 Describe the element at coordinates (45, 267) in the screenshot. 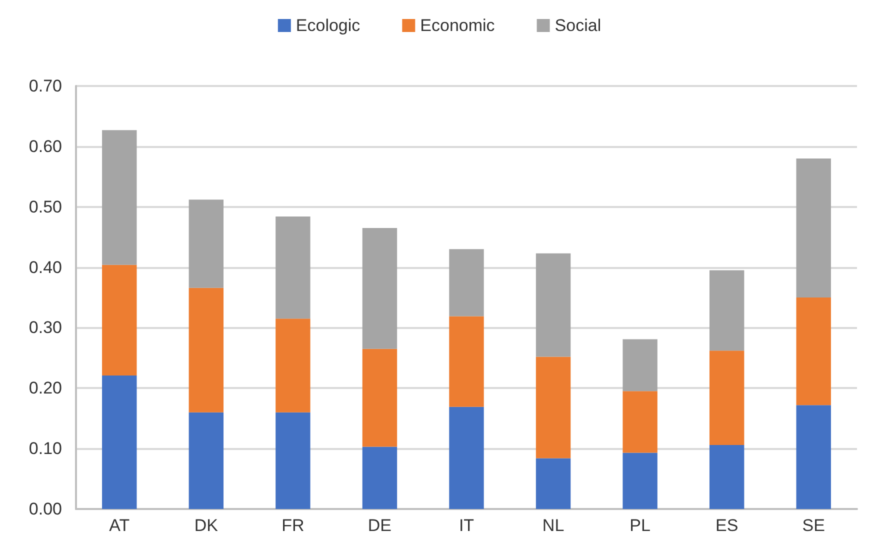

I see `y-tick-label: 0.40` at that location.